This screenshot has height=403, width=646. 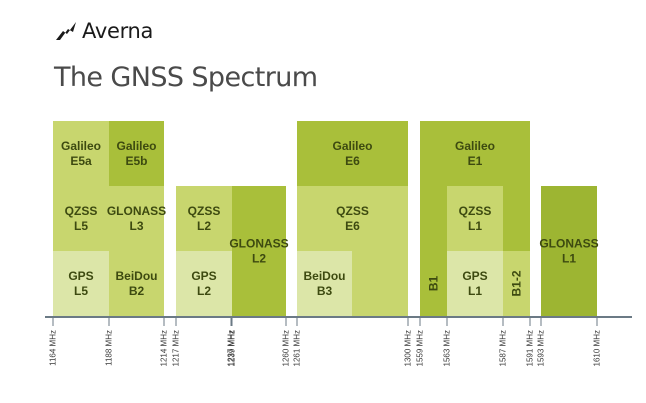 I want to click on tick-1164: 1164 MHz, so click(x=53, y=342).